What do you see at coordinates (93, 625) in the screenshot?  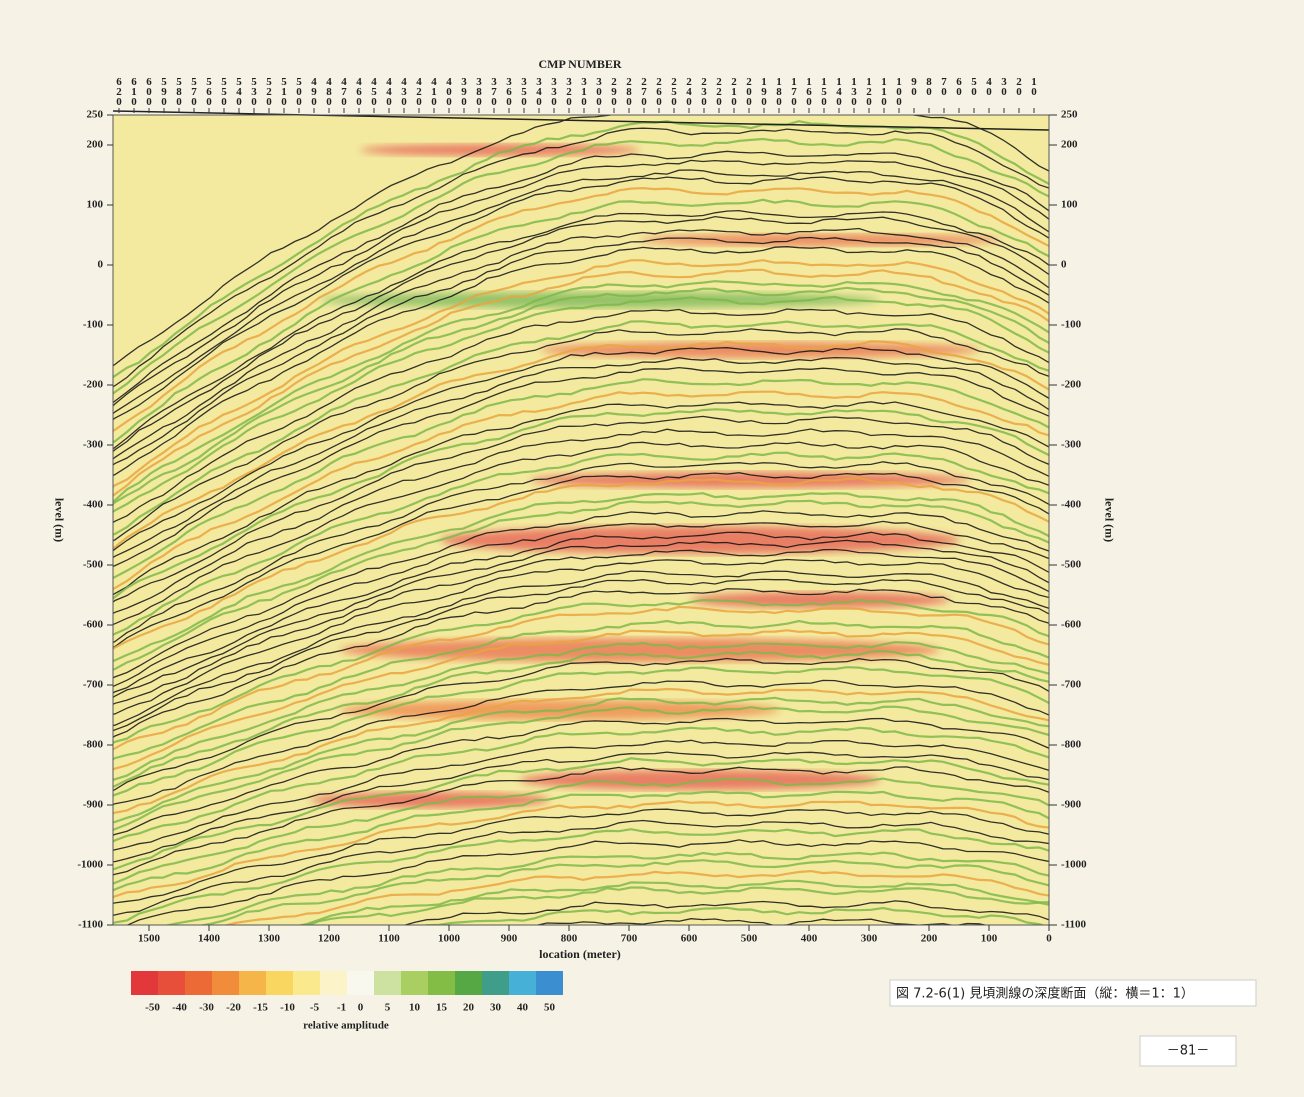 I see `y-tick-label: -600` at bounding box center [93, 625].